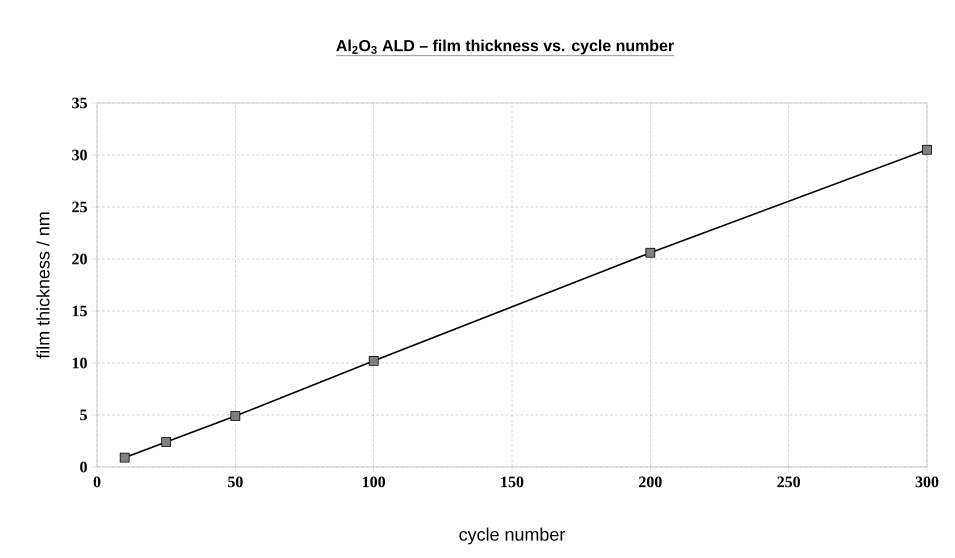 This screenshot has height=558, width=955. Describe the element at coordinates (79, 311) in the screenshot. I see `y-tick-label: 15` at that location.